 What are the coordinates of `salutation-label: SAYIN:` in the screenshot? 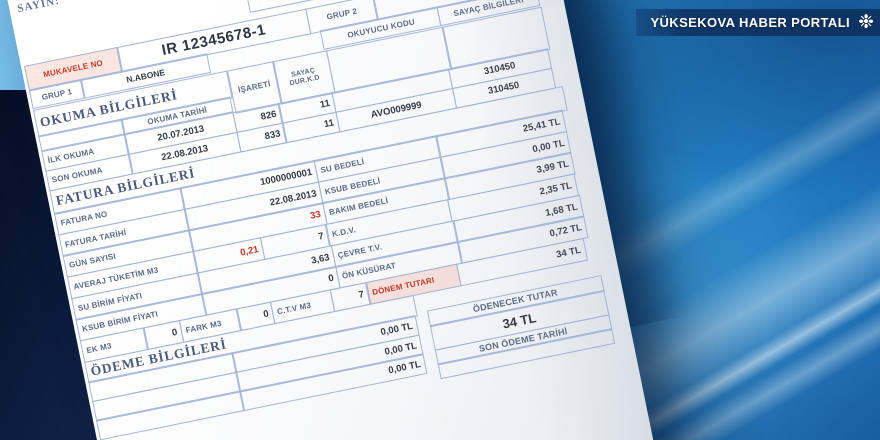 It's located at (38, 8).